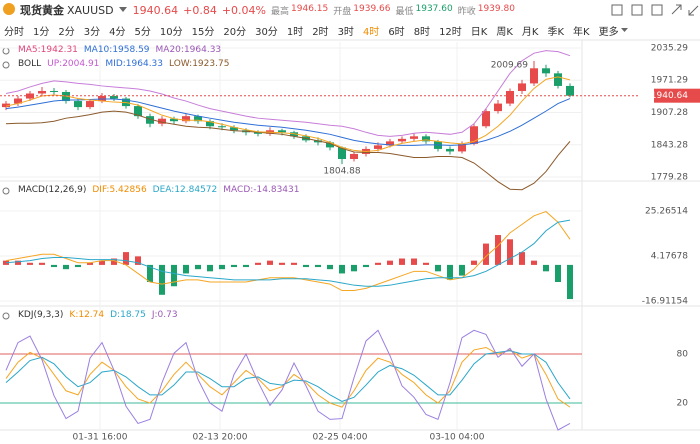 This screenshot has width=700, height=444. What do you see at coordinates (90, 10) in the screenshot?
I see `symbol-code: XAUUSD` at bounding box center [90, 10].